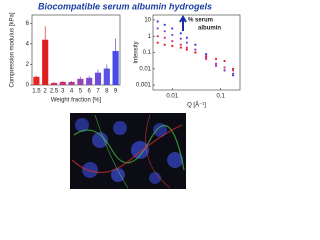 Image resolution: width=320 pixels, height=240 pixels. What do you see at coordinates (128, 151) in the screenshot?
I see `micrograph` at bounding box center [128, 151].